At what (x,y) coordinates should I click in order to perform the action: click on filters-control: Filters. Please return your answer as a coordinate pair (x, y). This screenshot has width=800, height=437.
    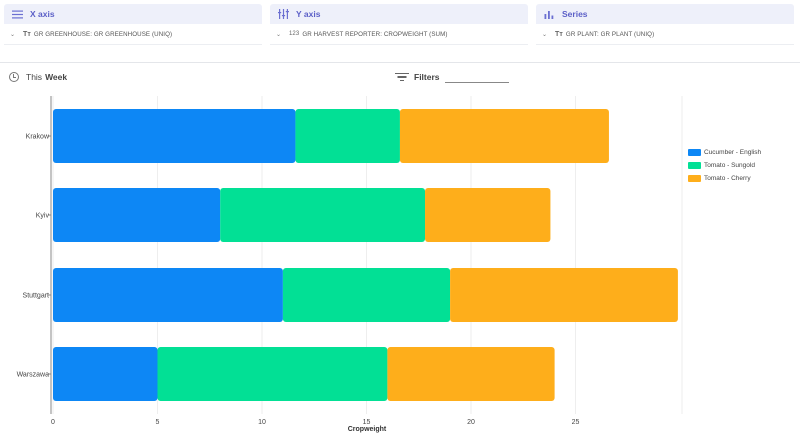
    Looking at the image, I should click on (451, 77).